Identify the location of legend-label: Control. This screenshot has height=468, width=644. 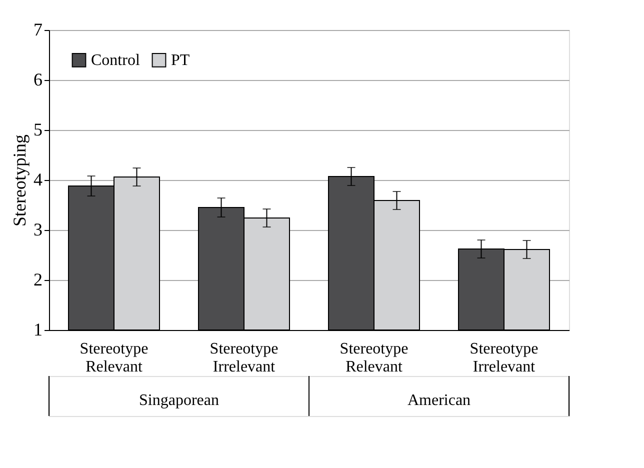
(115, 61).